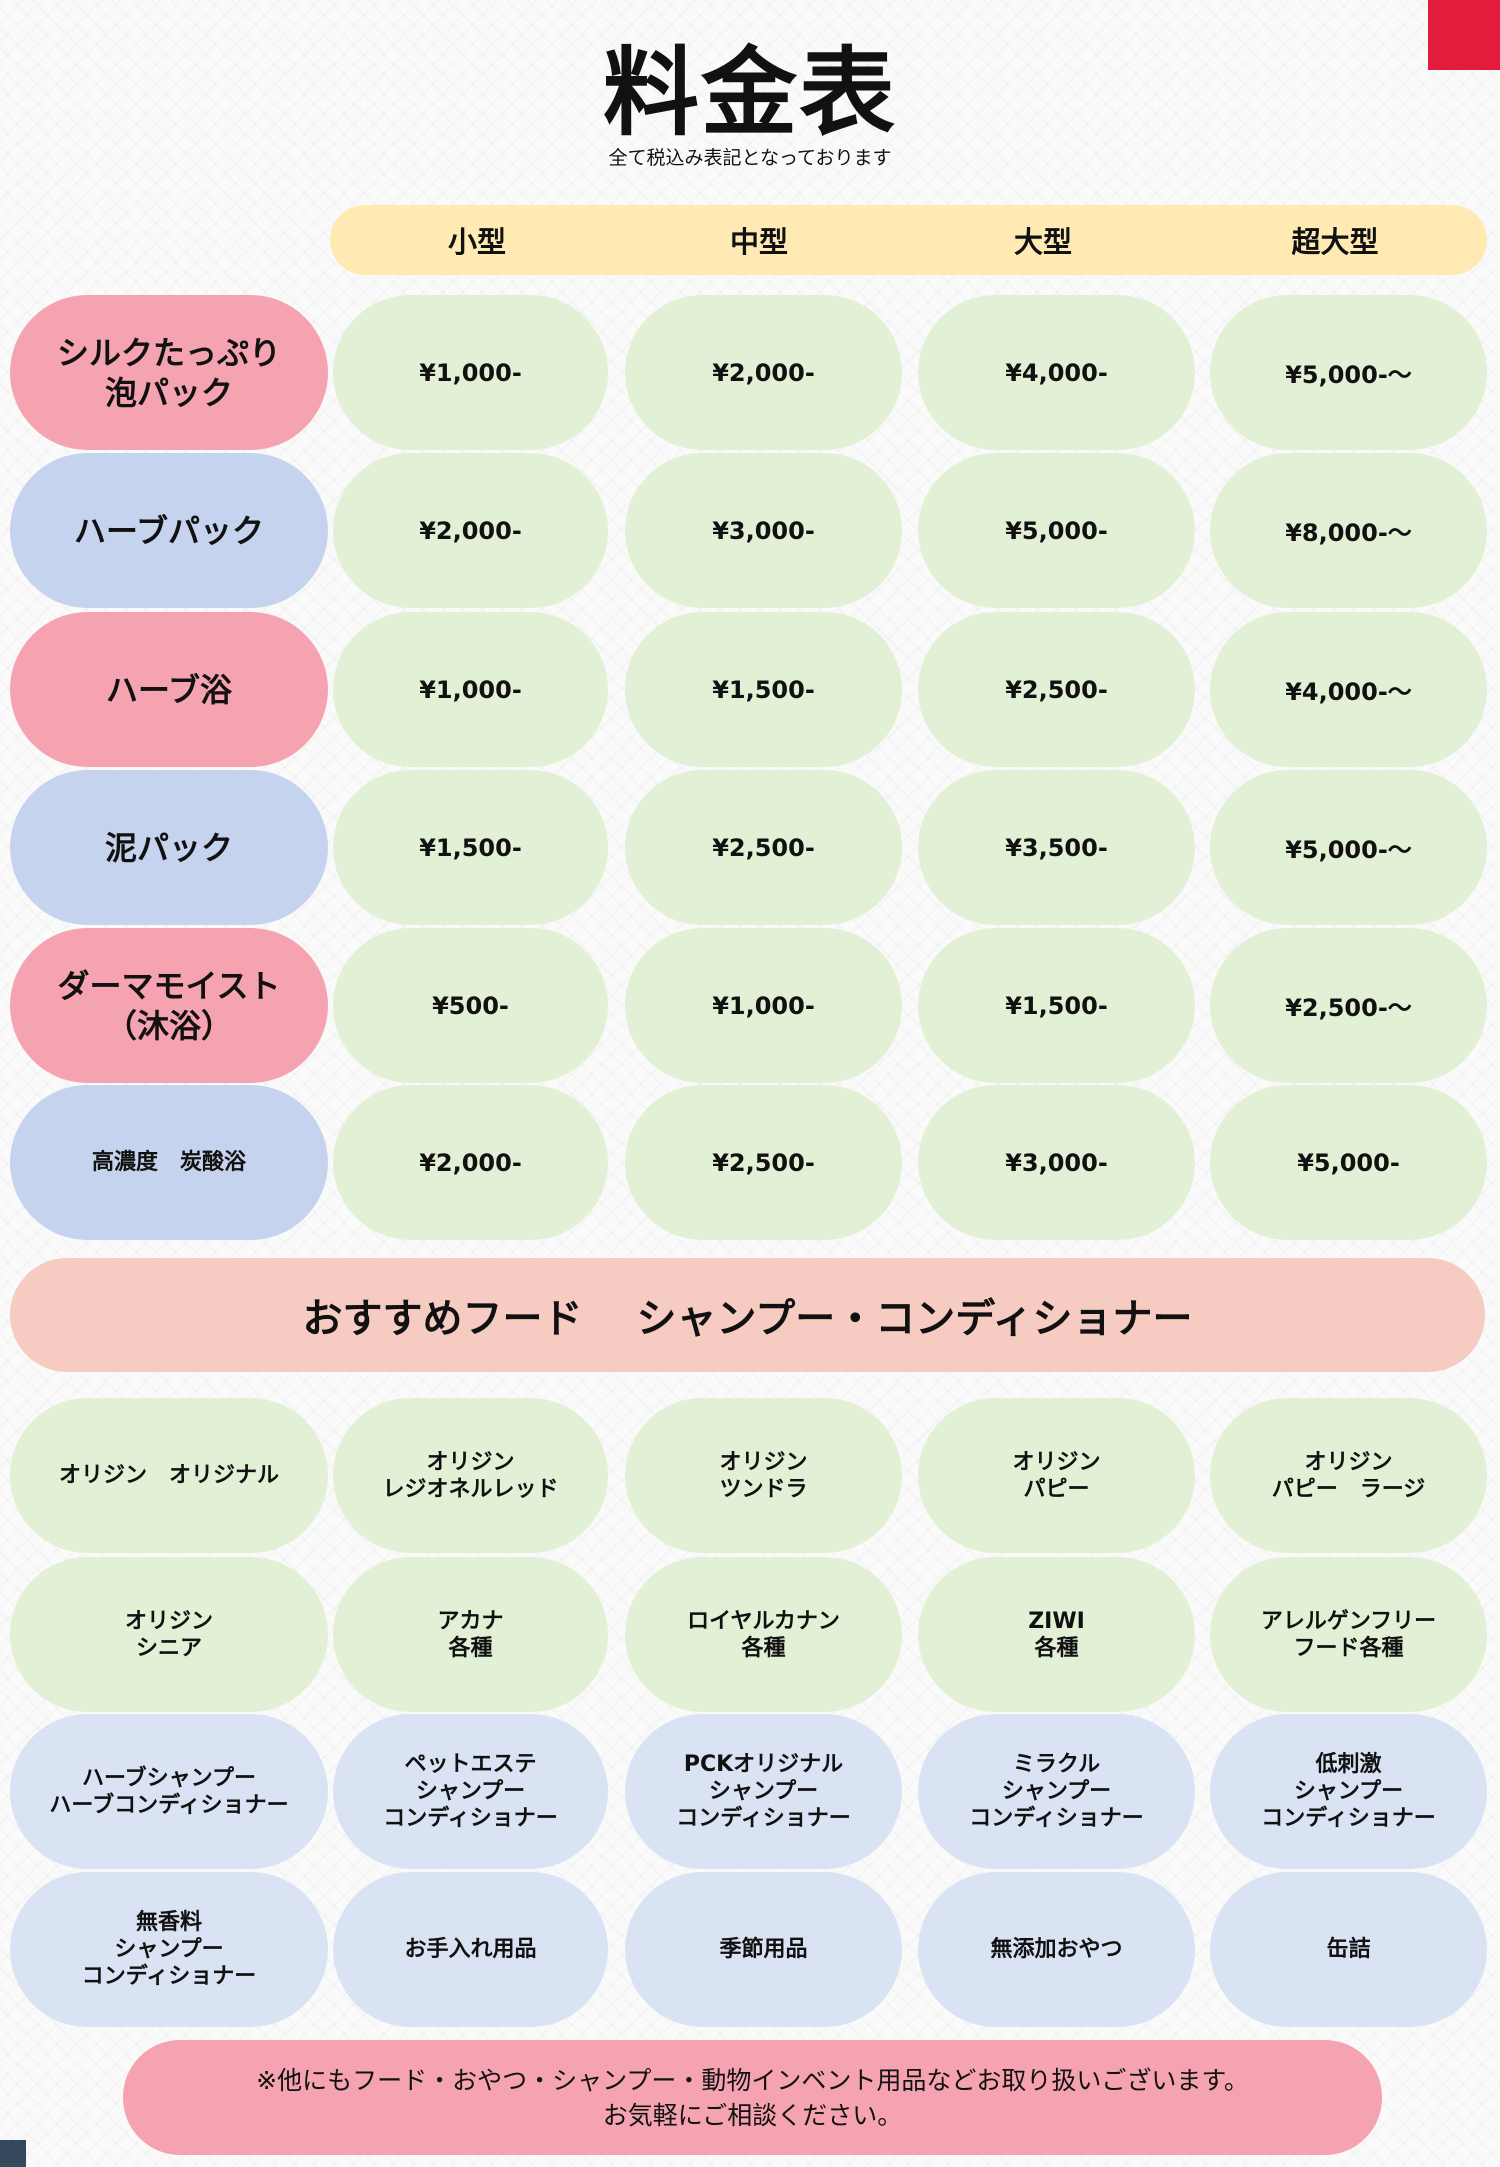  What do you see at coordinates (169, 1949) in the screenshot?
I see `product-item: 無香料 シャンプー コンディショナー` at bounding box center [169, 1949].